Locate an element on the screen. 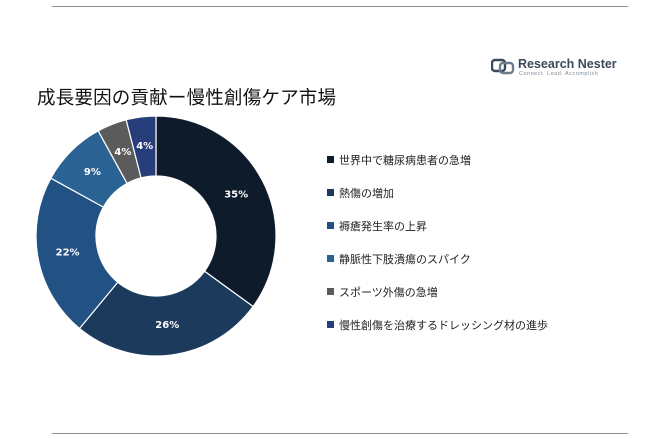 The height and width of the screenshot is (442, 649). legend-item: 褥瘡発生率の上昇 is located at coordinates (437, 225).